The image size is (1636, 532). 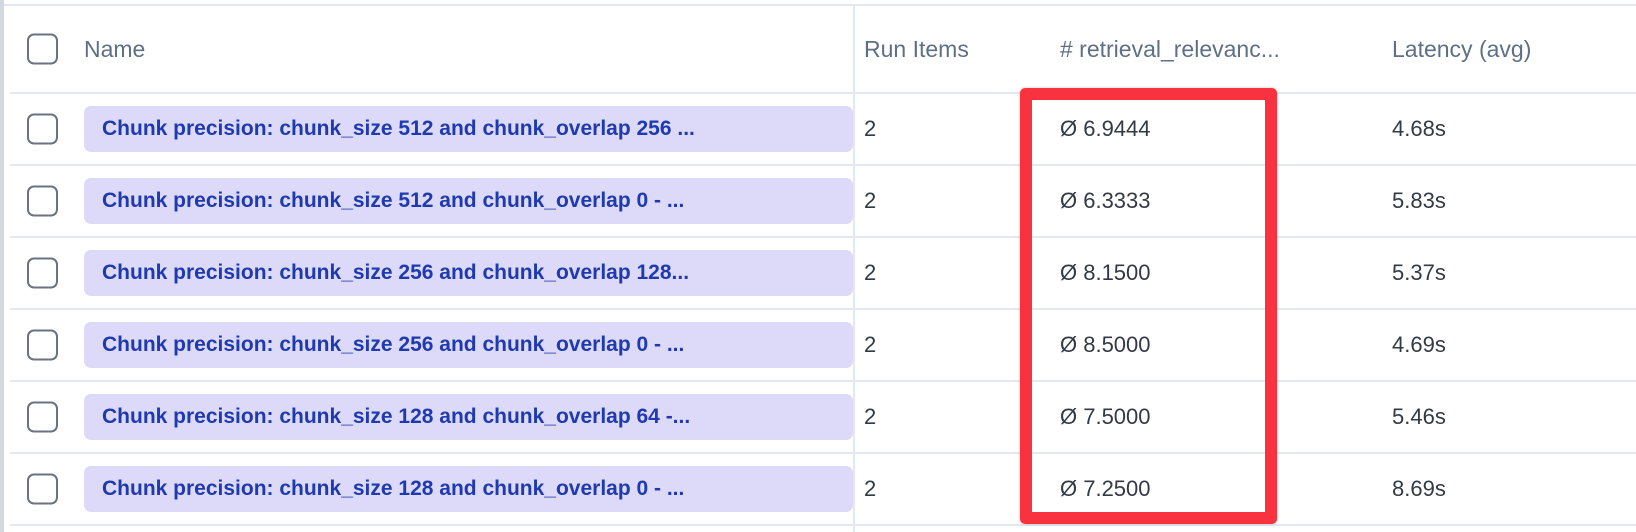 I want to click on retrieval-relevance-cell: Ø 8.1500, so click(x=1105, y=272).